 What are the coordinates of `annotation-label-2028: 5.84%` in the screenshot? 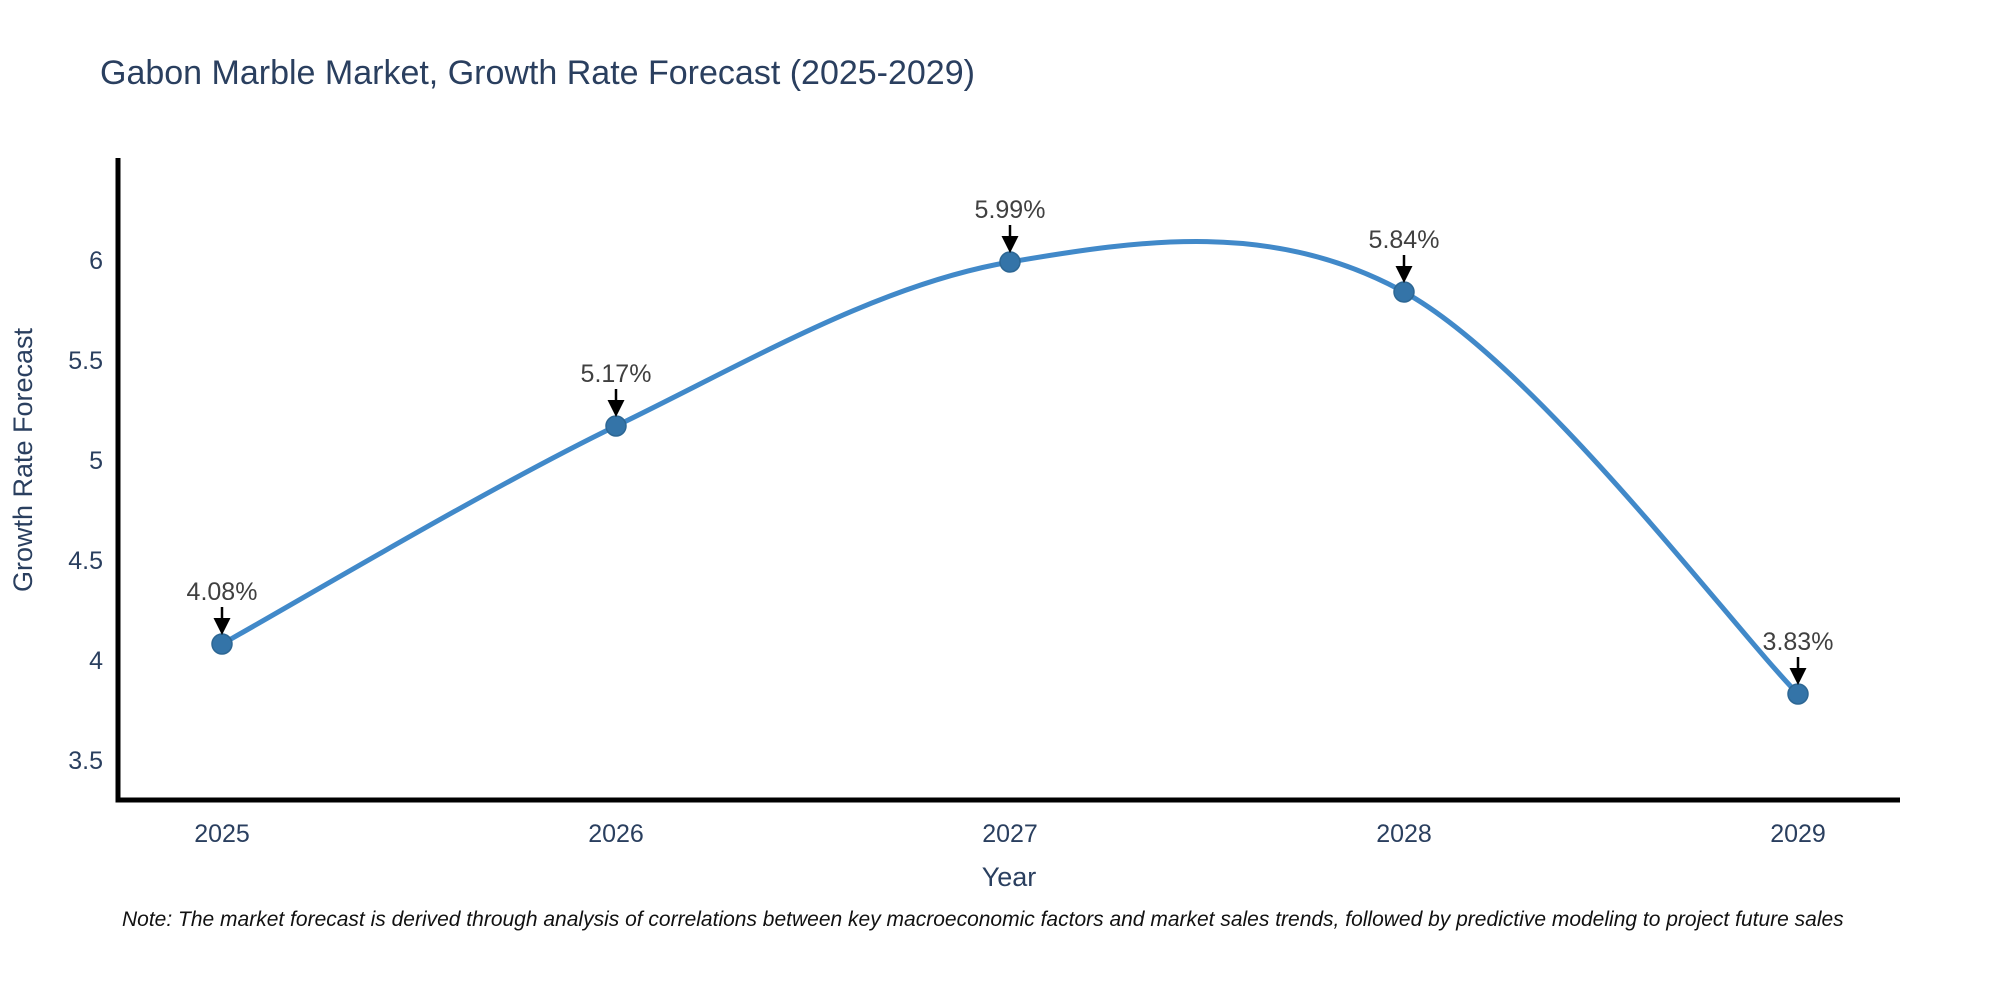 It's located at (1404, 240).